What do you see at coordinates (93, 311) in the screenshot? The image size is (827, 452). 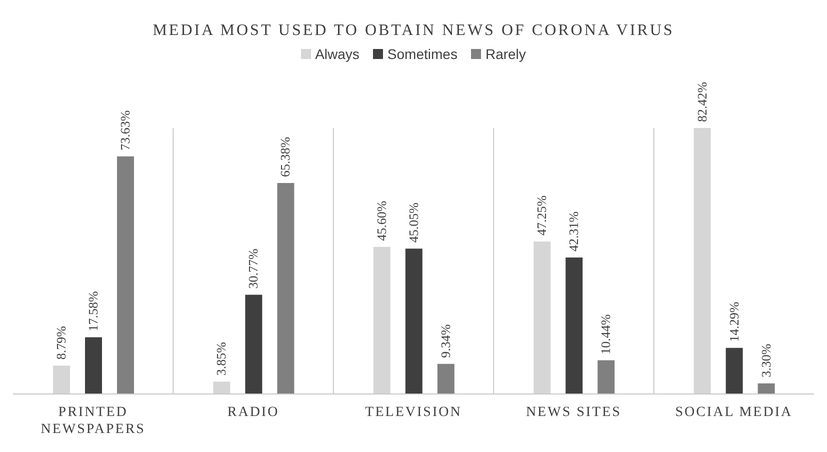 I see `data-label: 17.58%` at bounding box center [93, 311].